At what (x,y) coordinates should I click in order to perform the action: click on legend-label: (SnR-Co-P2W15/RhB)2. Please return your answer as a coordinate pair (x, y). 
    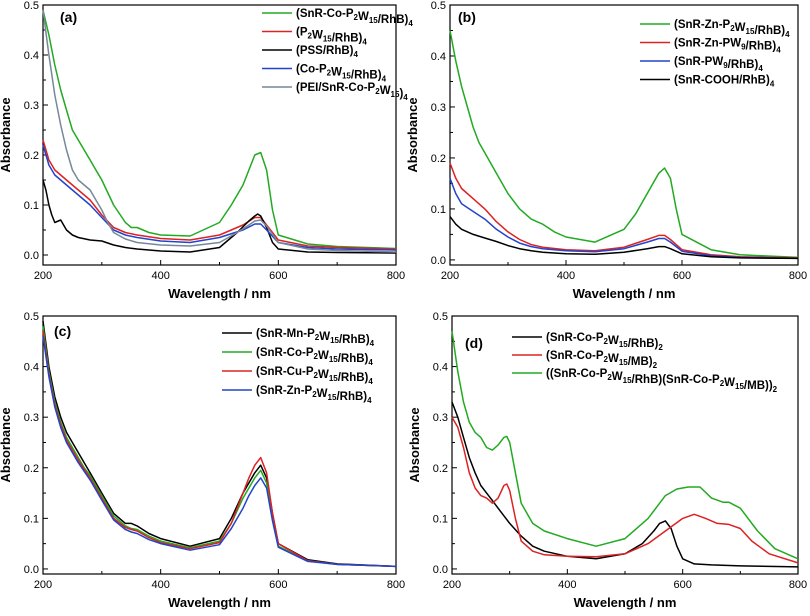
    Looking at the image, I should click on (604, 342).